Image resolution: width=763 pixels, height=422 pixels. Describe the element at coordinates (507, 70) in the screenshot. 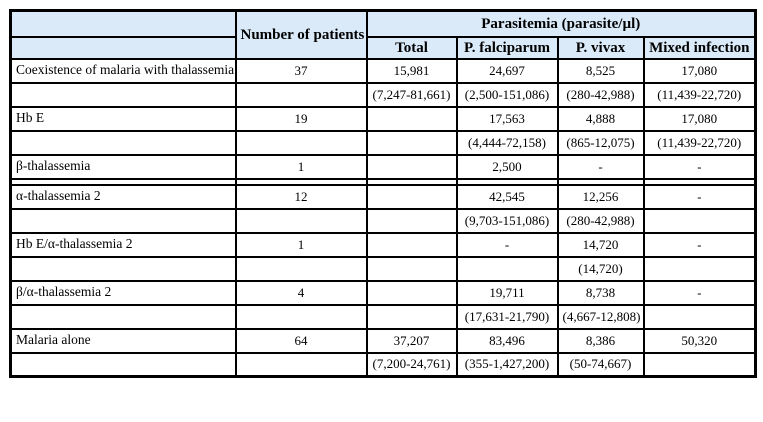

I see `cell-falciparum: 24,697` at that location.